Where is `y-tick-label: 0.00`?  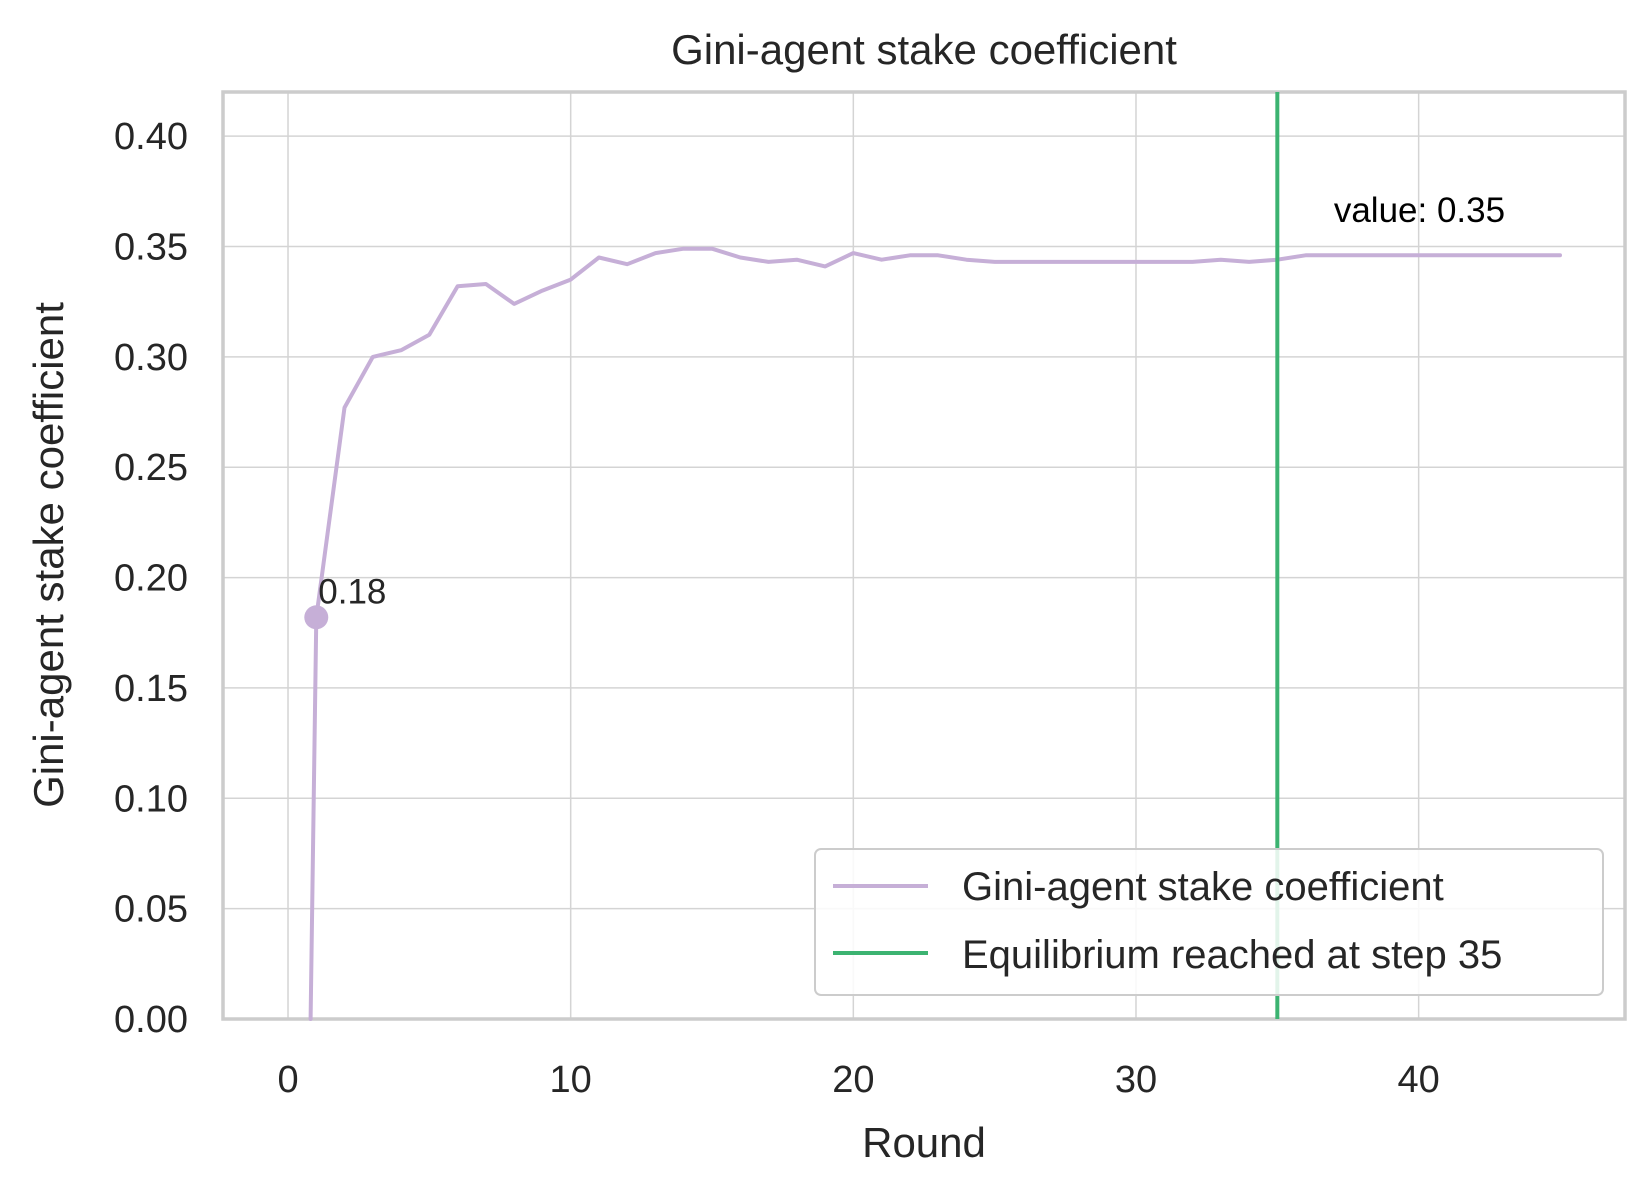
y-tick-label: 0.00 is located at coordinates (151, 1020).